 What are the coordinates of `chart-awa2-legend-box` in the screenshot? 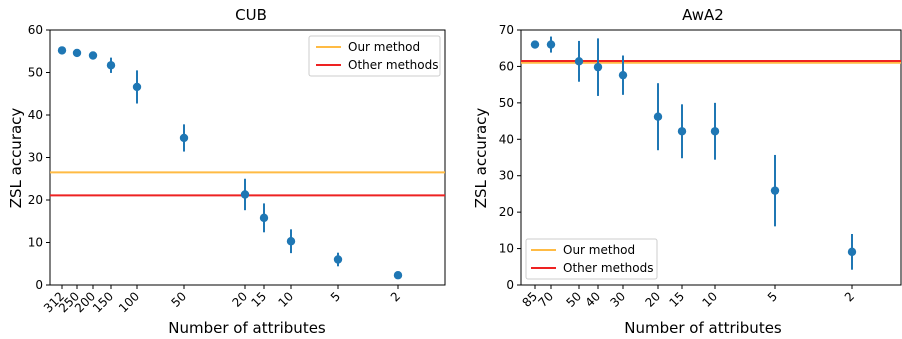 It's located at (591, 259).